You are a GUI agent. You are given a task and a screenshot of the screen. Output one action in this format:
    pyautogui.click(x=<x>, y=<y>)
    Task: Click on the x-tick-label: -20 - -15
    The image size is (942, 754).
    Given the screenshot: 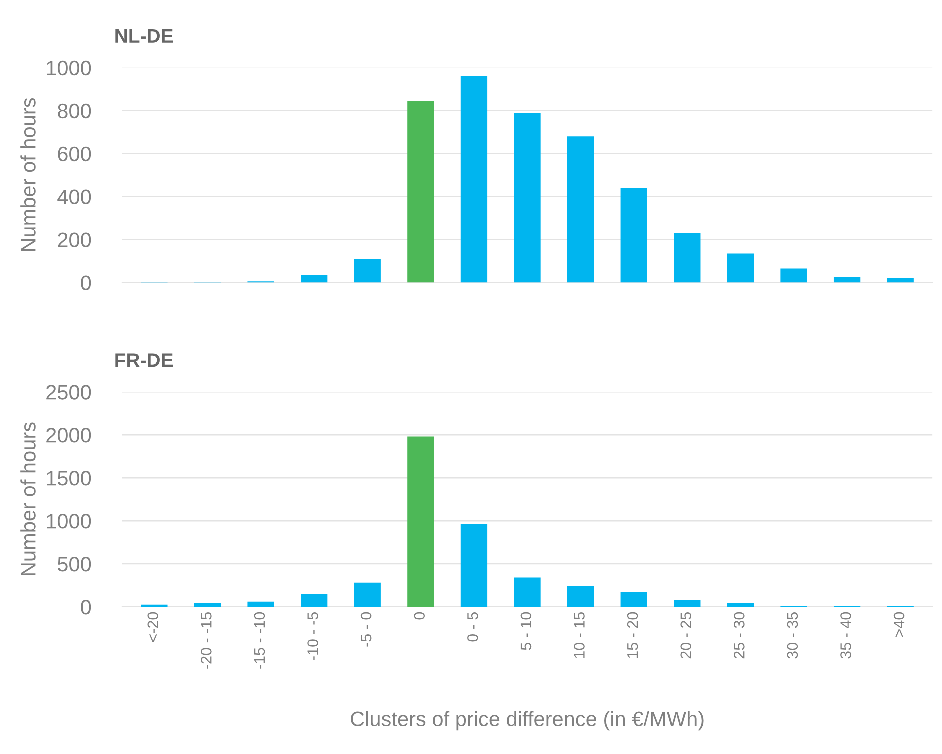 What is the action you would take?
    pyautogui.click(x=206, y=640)
    